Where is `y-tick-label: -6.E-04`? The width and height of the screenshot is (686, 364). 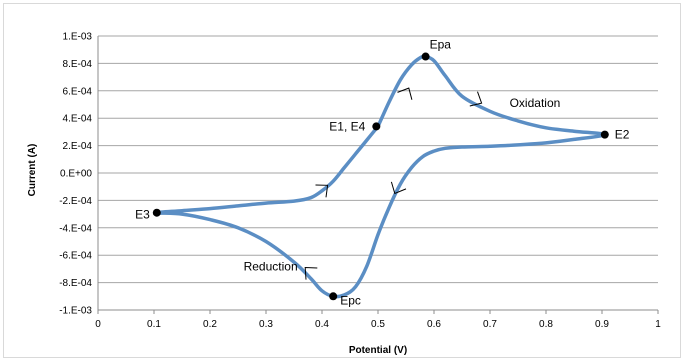 y-tick-label: -6.E-04 is located at coordinates (75, 256).